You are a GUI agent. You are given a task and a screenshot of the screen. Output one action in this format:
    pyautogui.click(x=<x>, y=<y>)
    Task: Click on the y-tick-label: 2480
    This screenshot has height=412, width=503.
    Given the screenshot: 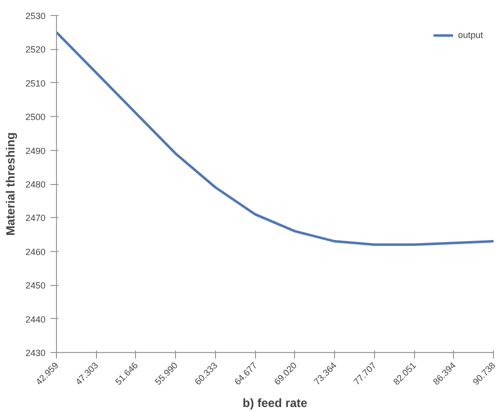 What is the action you would take?
    pyautogui.click(x=35, y=185)
    